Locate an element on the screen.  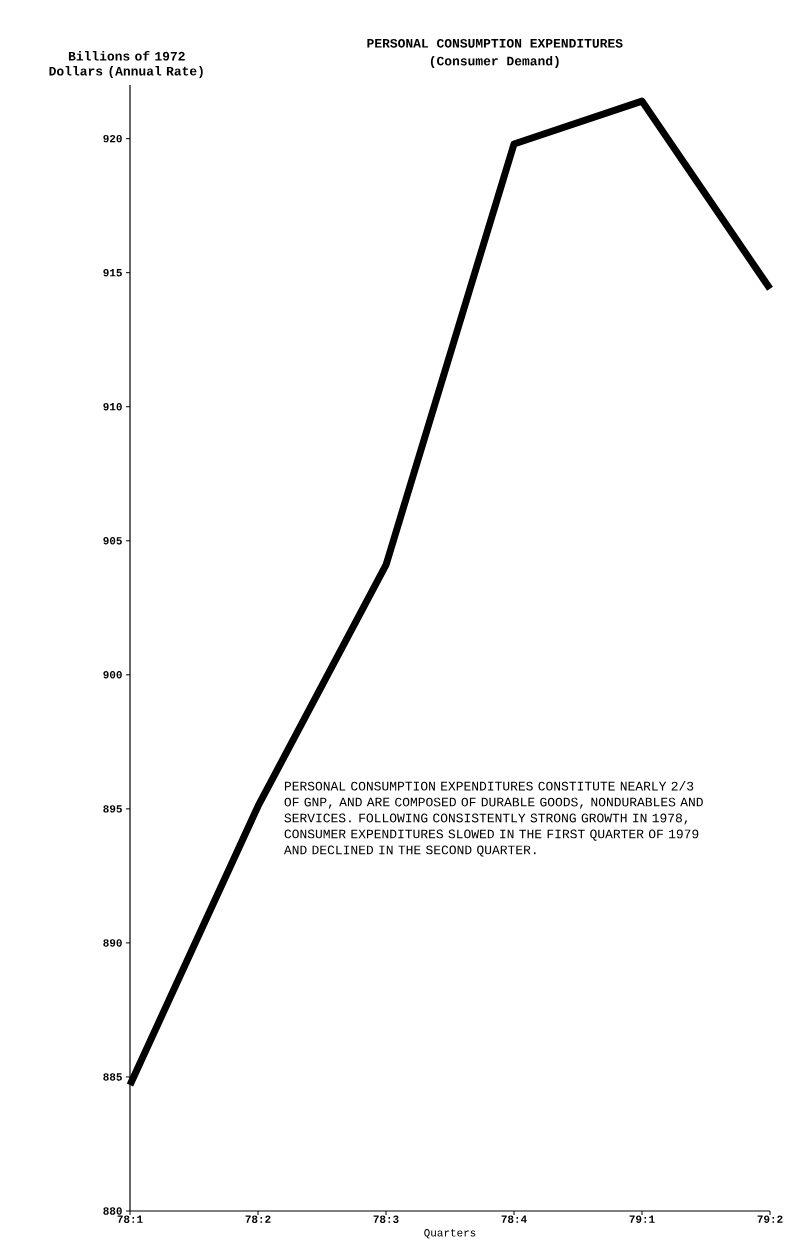
y-tick-label: 890 is located at coordinates (112, 943).